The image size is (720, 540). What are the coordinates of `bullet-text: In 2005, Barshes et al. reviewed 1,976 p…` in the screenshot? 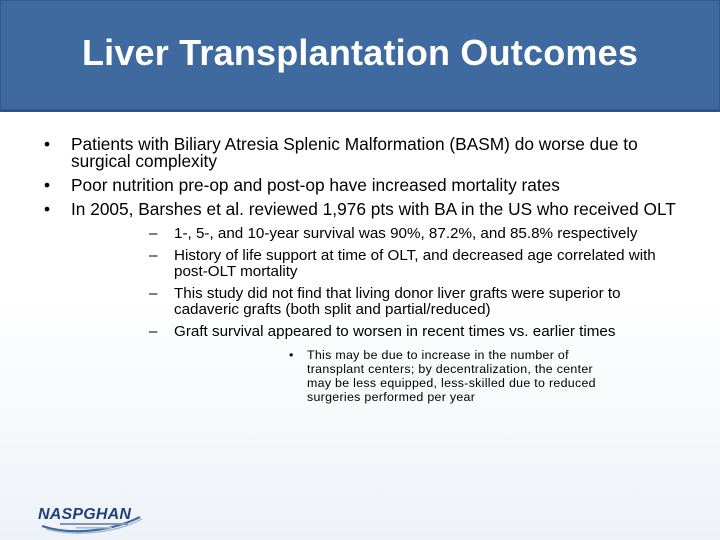 It's located at (373, 209).